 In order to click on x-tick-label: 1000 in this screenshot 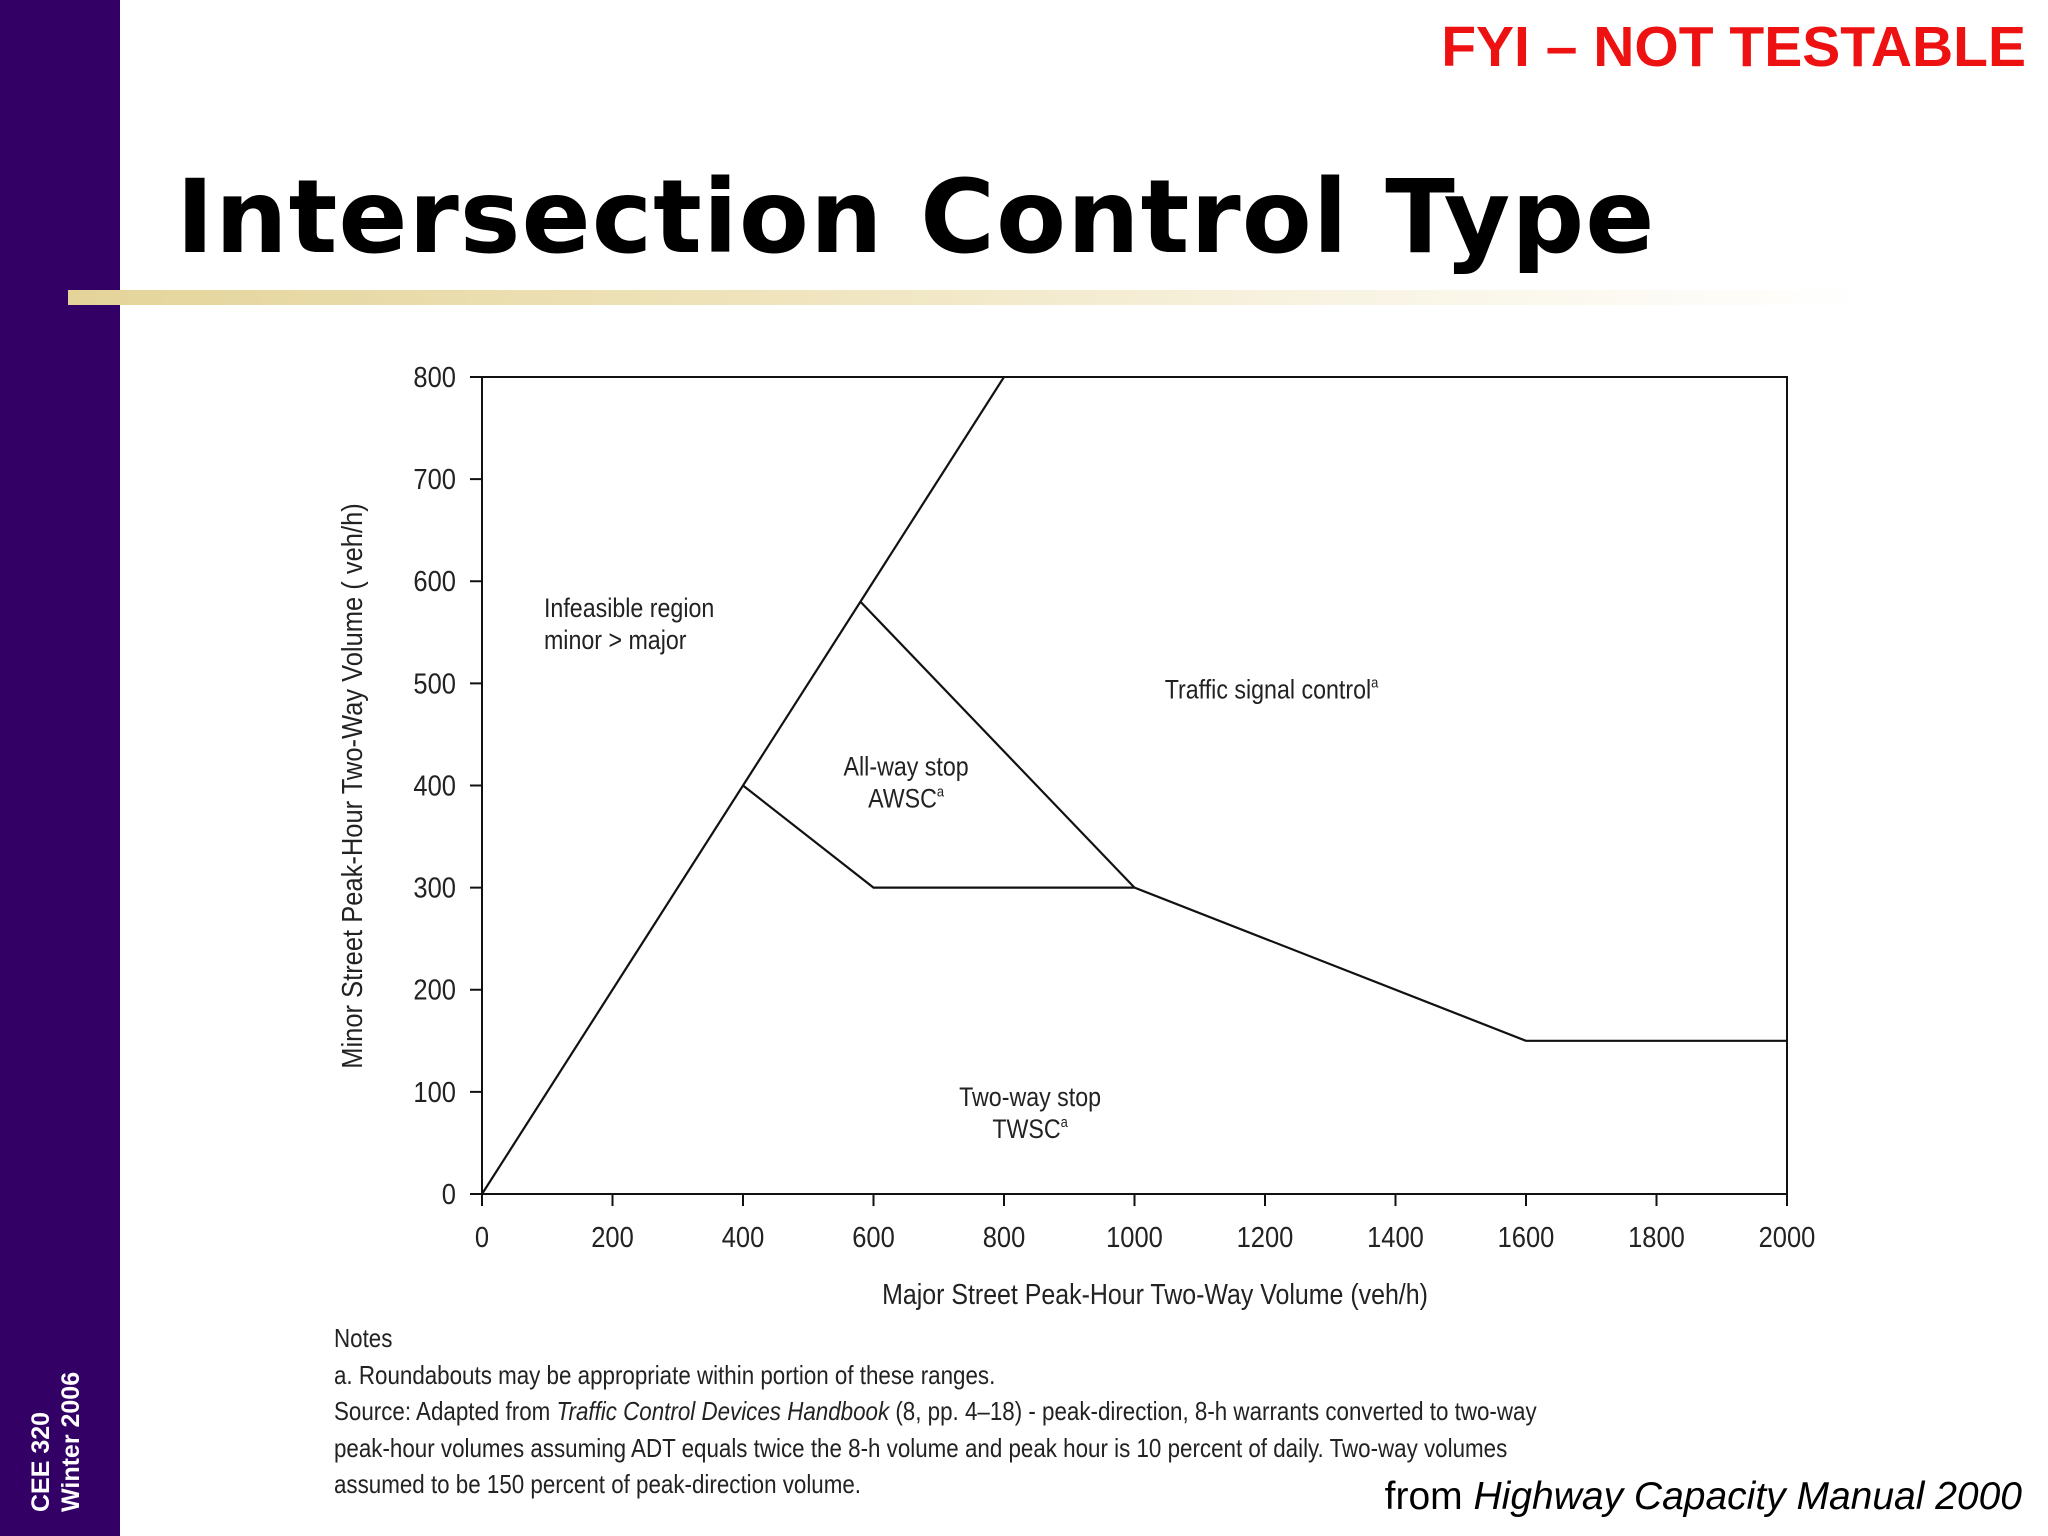, I will do `click(1134, 1236)`.